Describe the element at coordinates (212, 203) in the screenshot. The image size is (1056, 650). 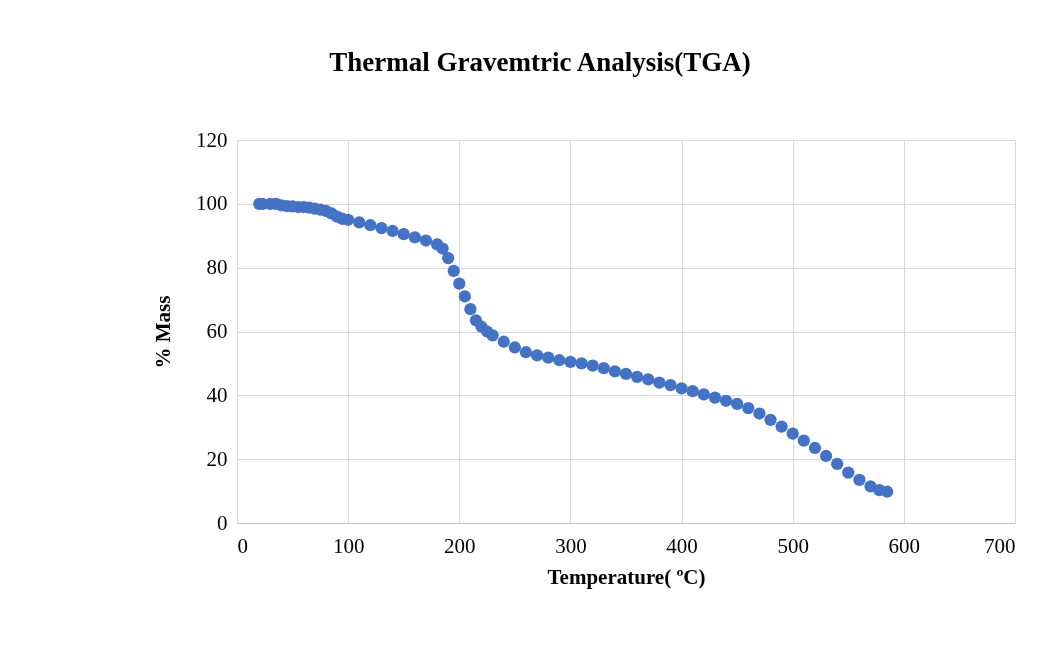
I see `y-tick-label: 100` at that location.